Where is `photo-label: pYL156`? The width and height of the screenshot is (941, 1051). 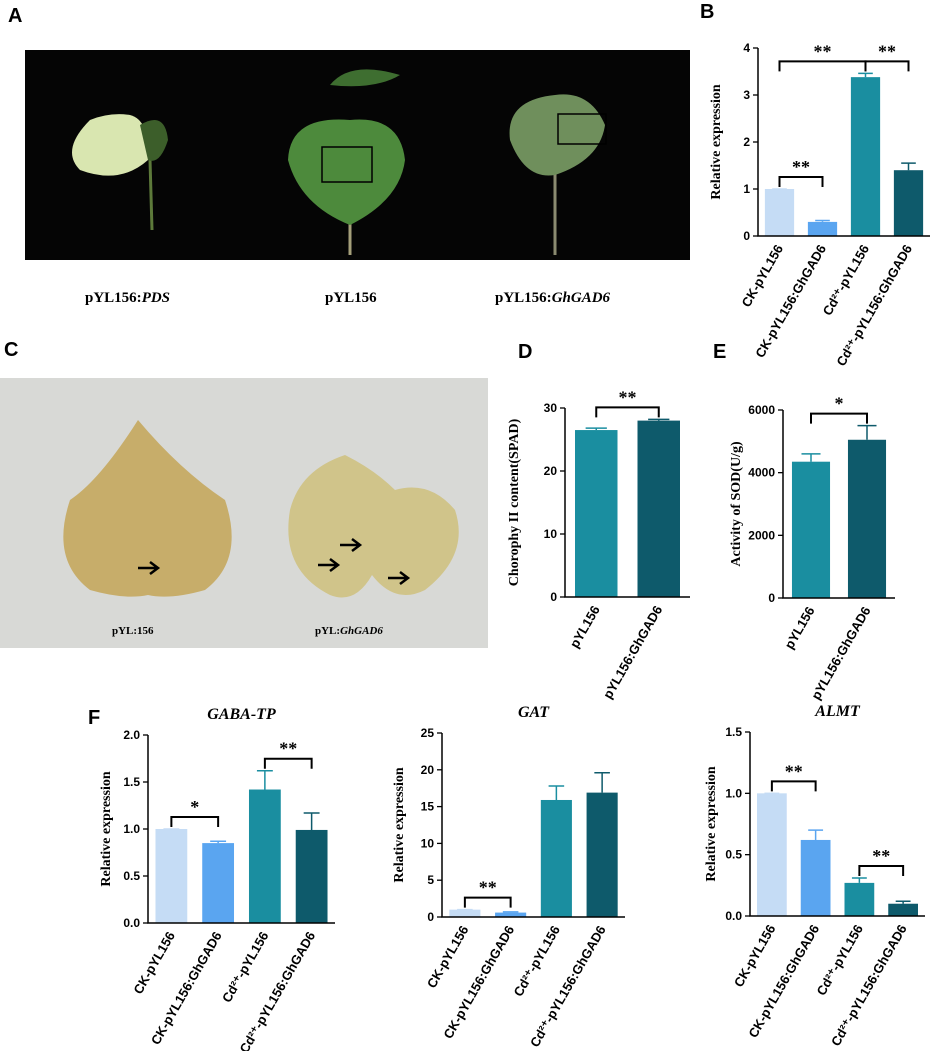
photo-label: pYL156 is located at coordinates (351, 298).